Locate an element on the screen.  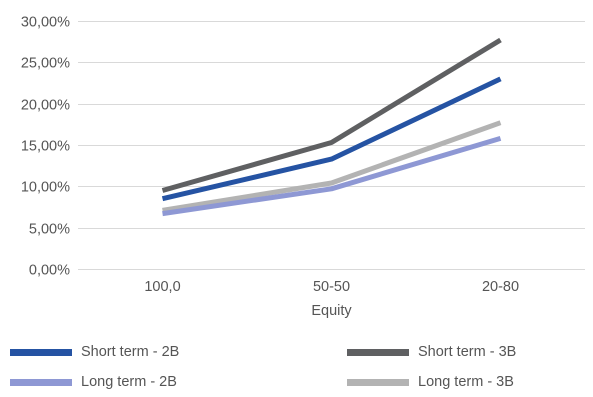
x-tick-label-2: 20-80 is located at coordinates (500, 287).